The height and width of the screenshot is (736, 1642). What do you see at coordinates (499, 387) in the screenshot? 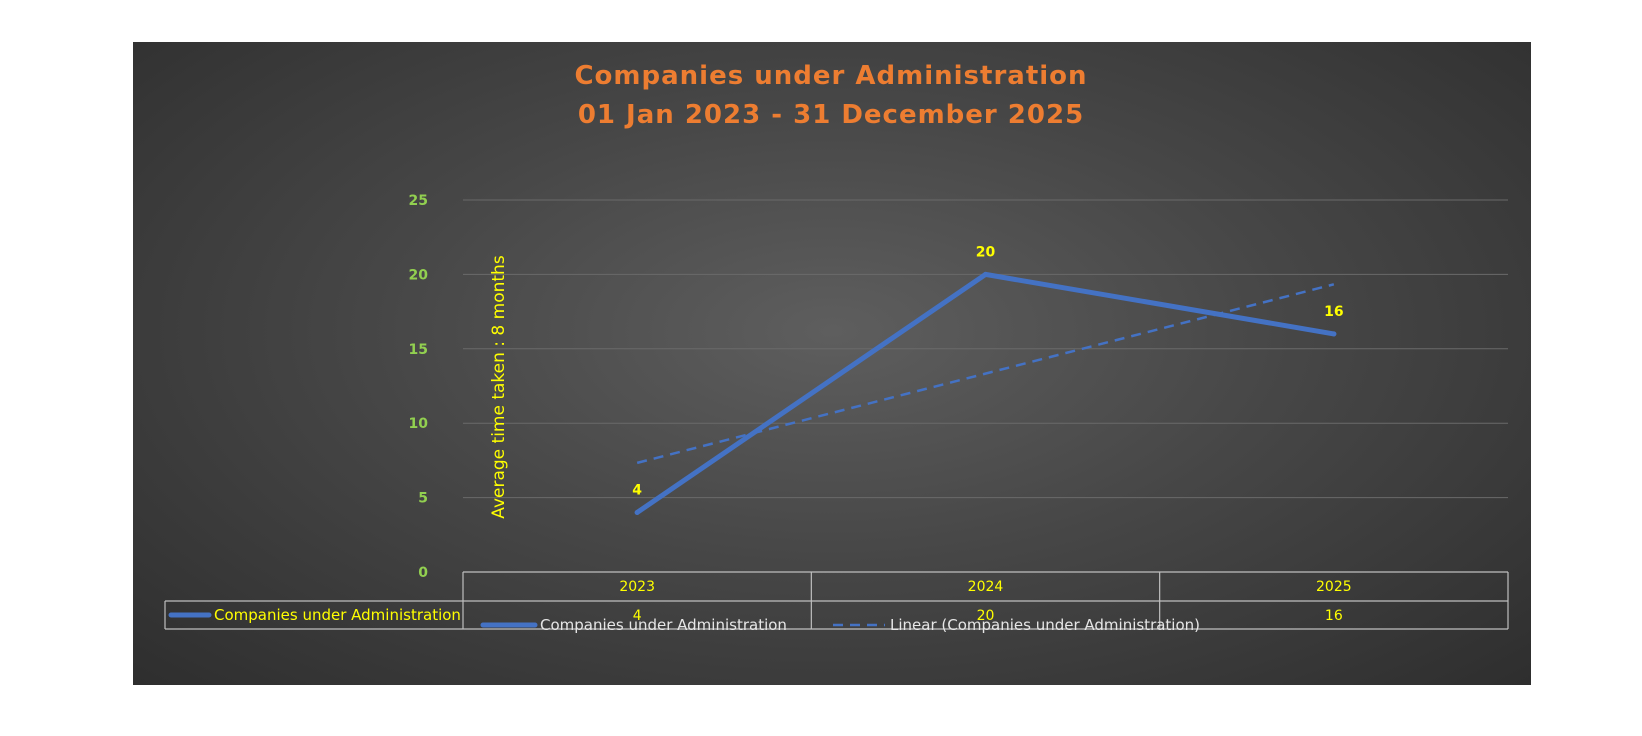
I see `avg-time-annotation: Average time taken : 8 months` at bounding box center [499, 387].